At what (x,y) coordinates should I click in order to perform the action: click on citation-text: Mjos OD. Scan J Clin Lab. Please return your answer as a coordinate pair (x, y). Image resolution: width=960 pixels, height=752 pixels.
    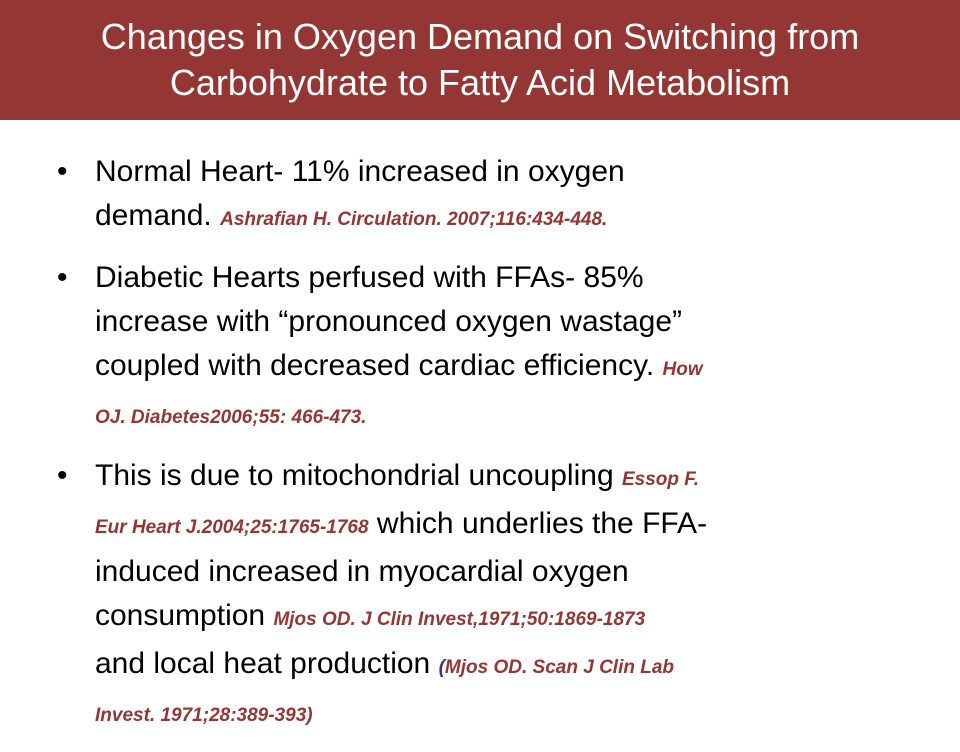
    Looking at the image, I should click on (559, 667).